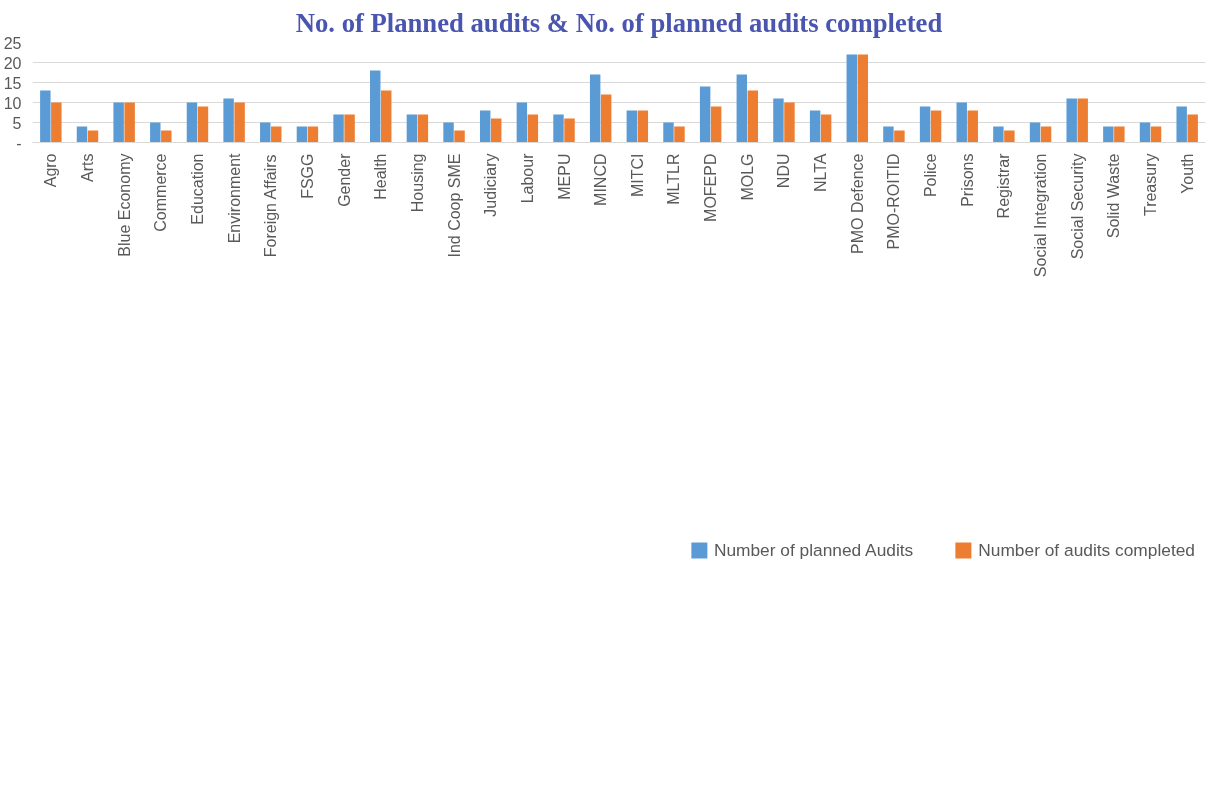 This screenshot has width=1214, height=805. Describe the element at coordinates (454, 205) in the screenshot. I see `x-tick-label: Ind Coop SME` at that location.